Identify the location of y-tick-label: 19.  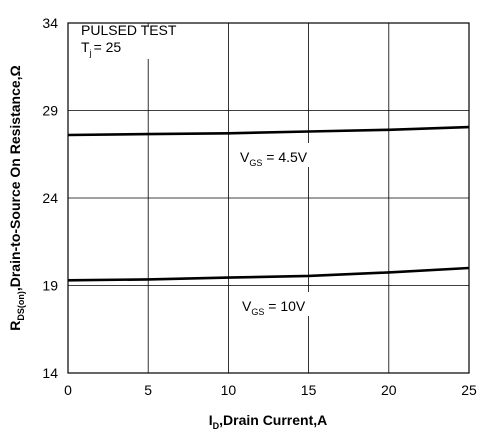
(50, 286).